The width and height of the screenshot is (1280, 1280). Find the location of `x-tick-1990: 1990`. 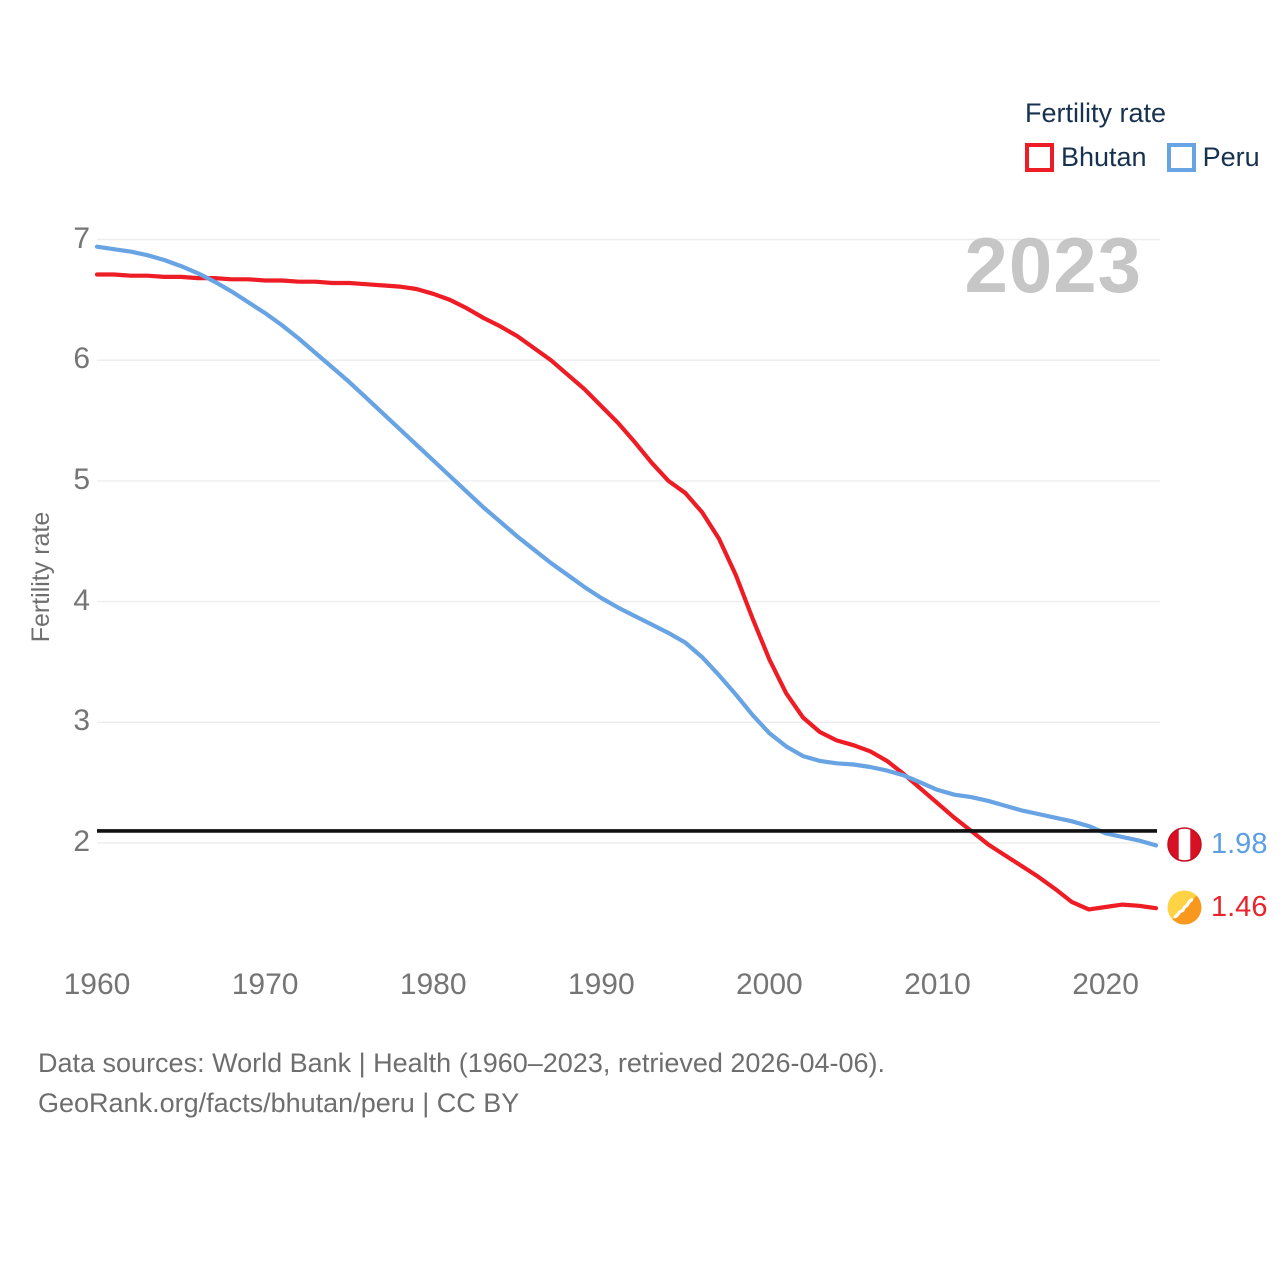

x-tick-1990: 1990 is located at coordinates (601, 984).